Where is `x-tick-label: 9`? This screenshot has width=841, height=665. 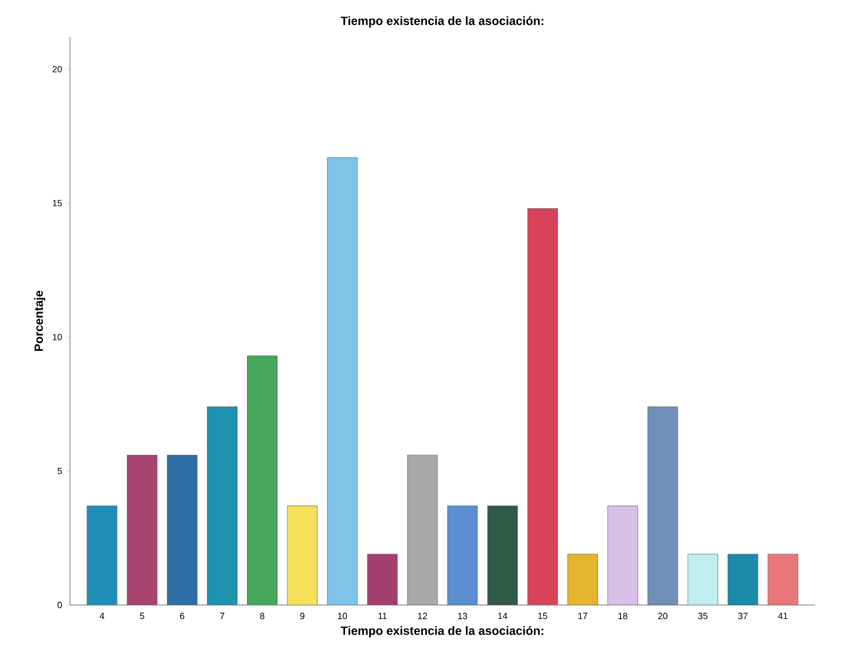 x-tick-label: 9 is located at coordinates (302, 616).